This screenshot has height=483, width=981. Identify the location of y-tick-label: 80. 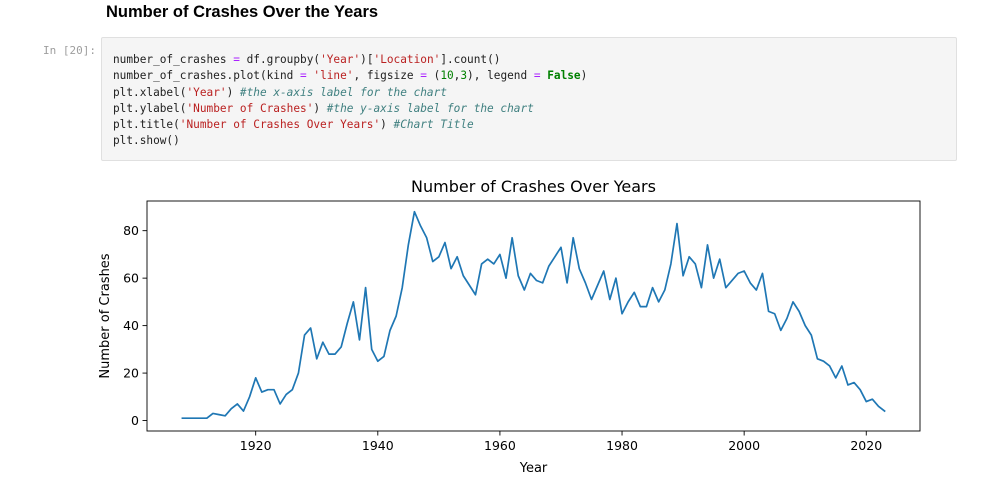
(131, 230).